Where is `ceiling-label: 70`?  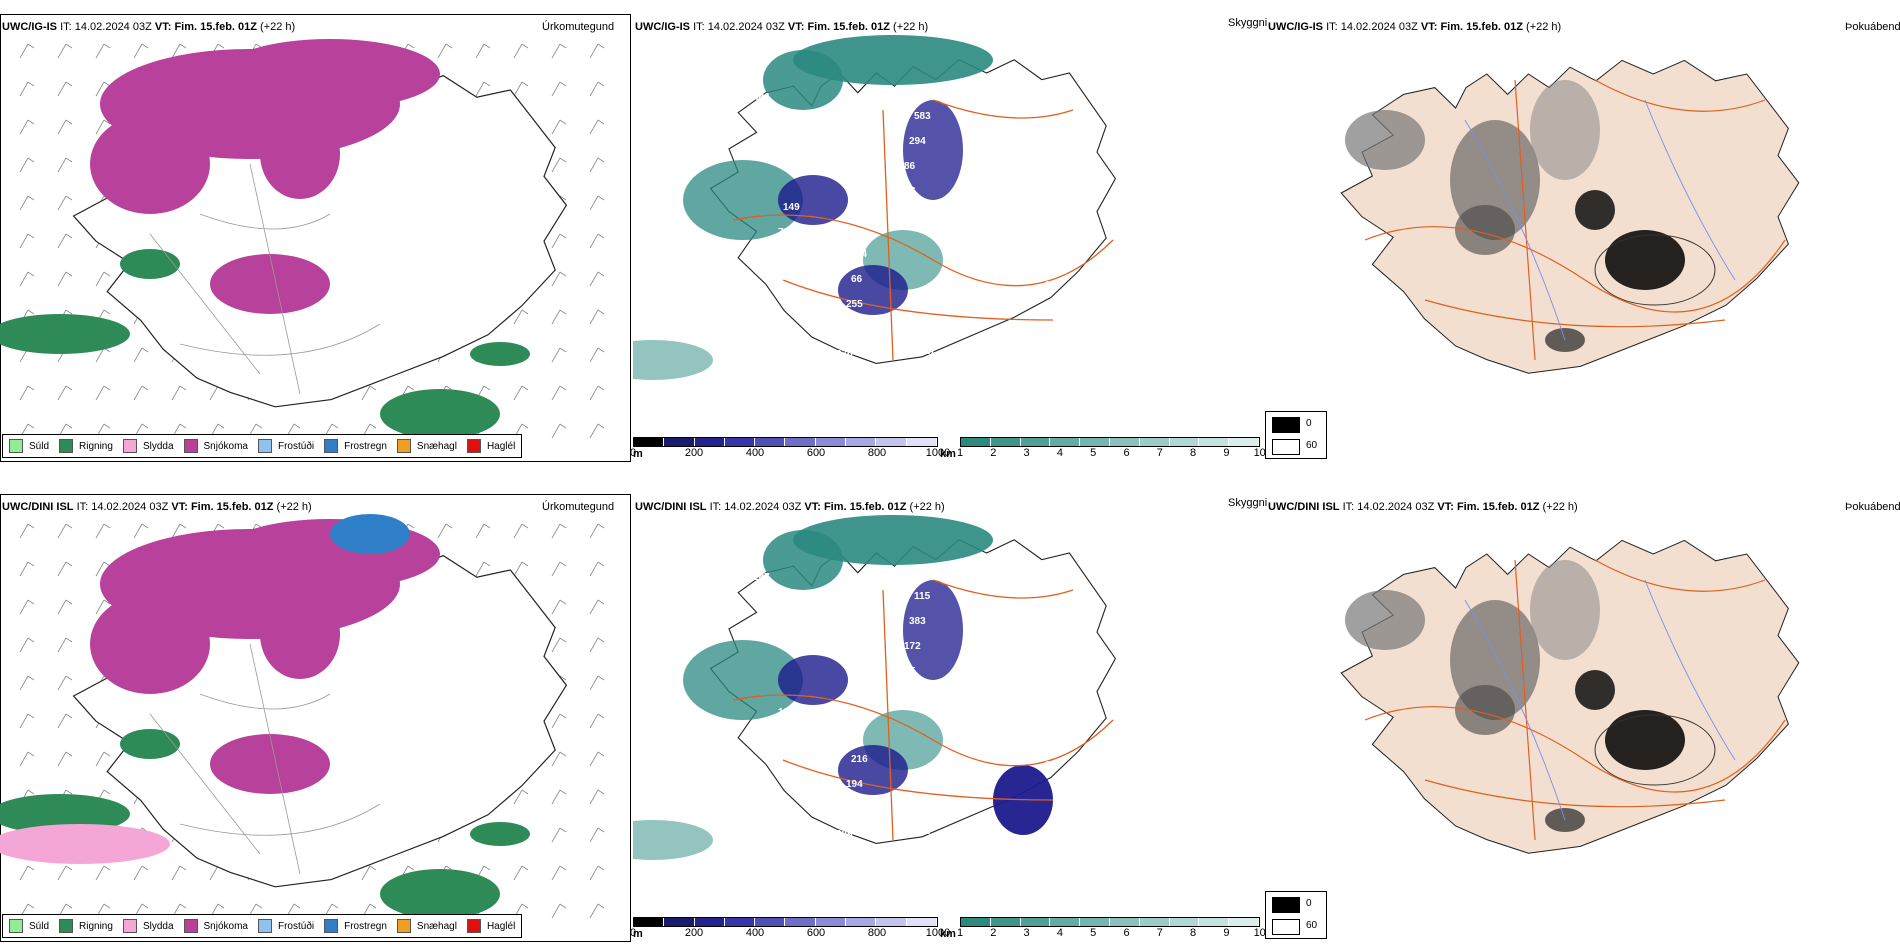 ceiling-label: 70 is located at coordinates (993, 643).